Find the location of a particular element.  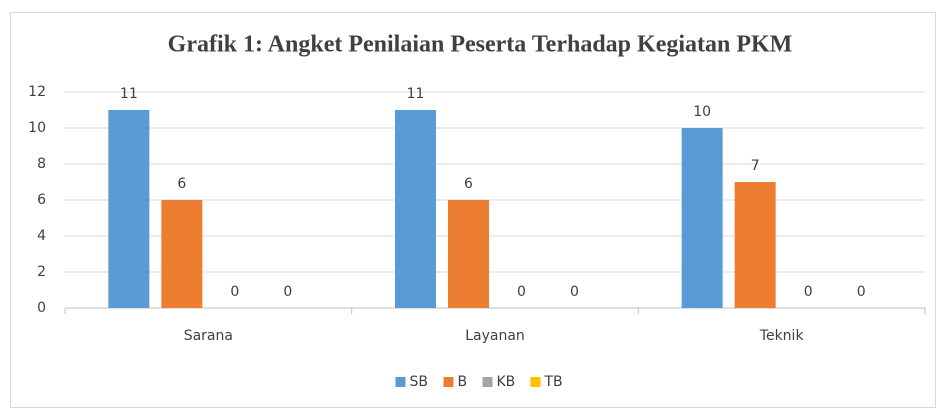

y-tick-label: 10 is located at coordinates (37, 128).